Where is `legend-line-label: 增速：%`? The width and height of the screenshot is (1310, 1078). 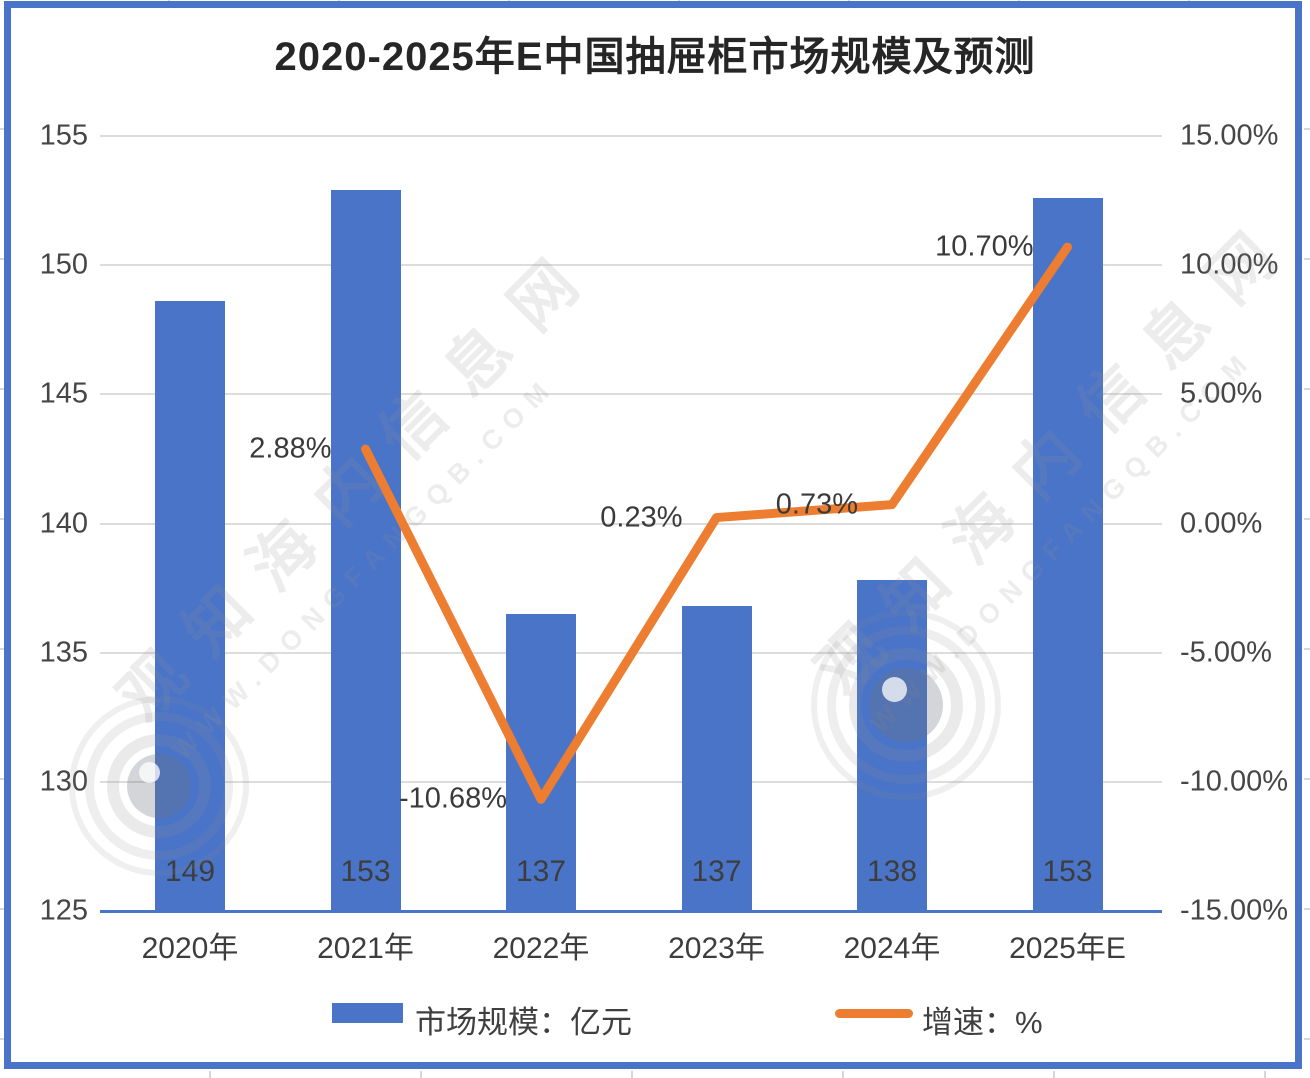 legend-line-label: 增速：% is located at coordinates (982, 1022).